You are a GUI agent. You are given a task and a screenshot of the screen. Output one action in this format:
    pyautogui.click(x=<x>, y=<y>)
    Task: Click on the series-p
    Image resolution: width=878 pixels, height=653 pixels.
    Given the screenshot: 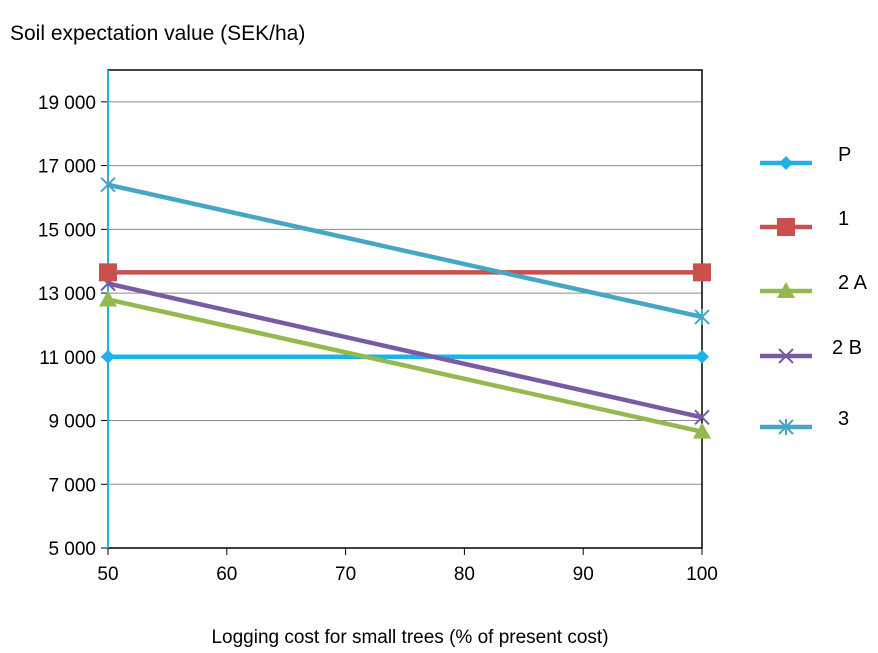 What is the action you would take?
    pyautogui.click(x=405, y=356)
    